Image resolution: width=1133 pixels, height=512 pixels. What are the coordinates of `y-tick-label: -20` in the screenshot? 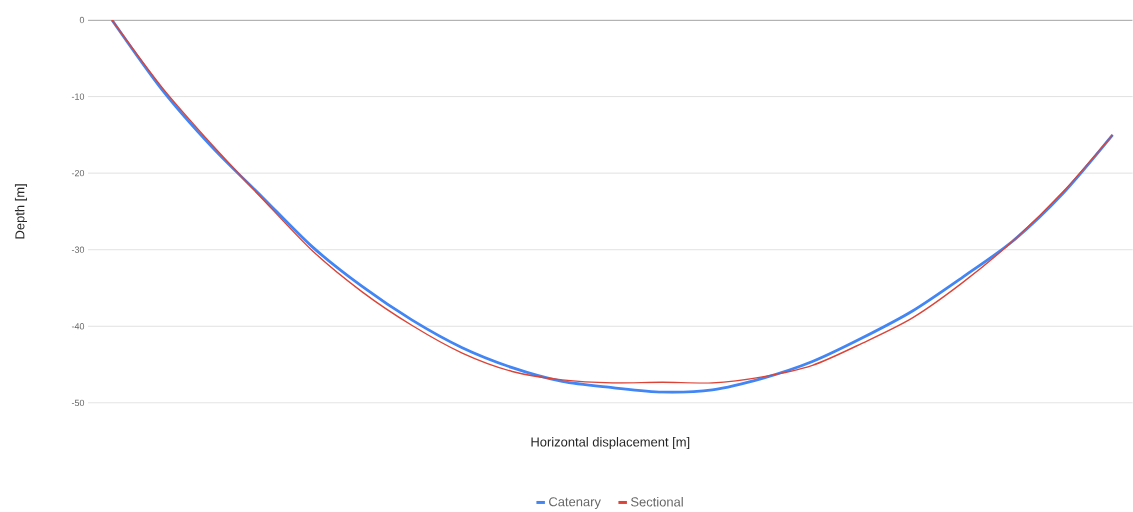 It's located at (78, 173).